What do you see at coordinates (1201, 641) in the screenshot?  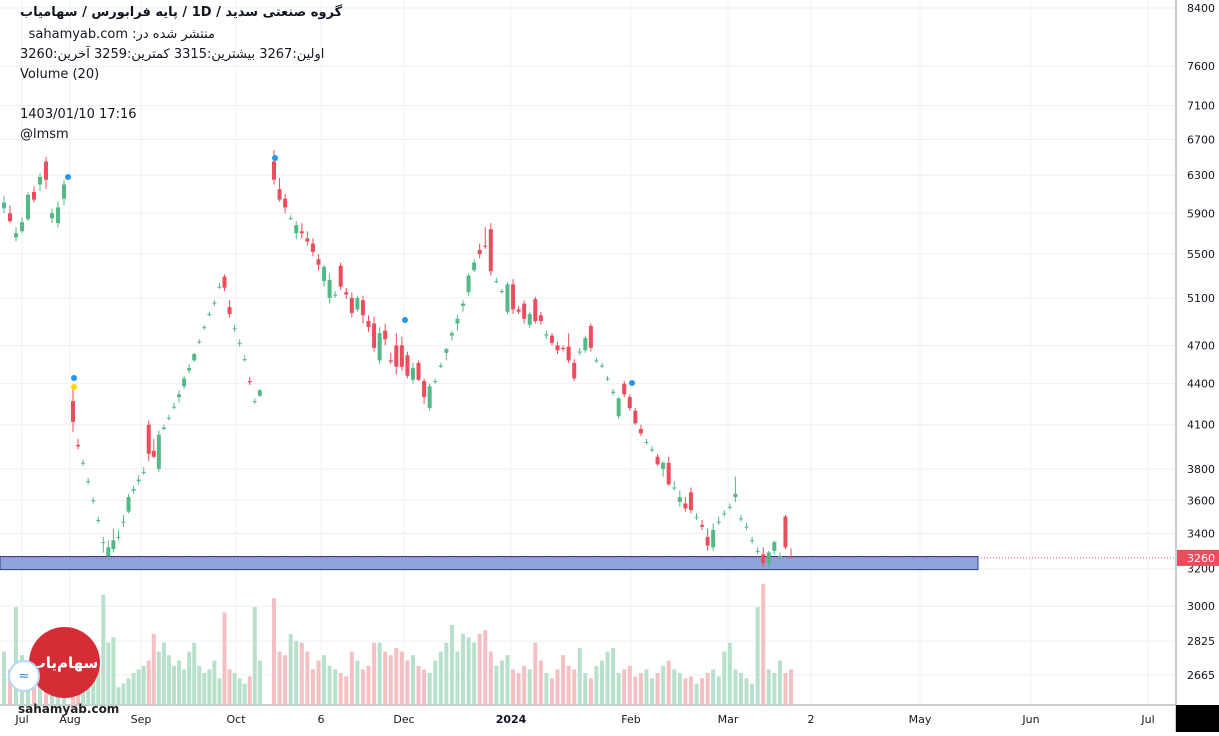 I see `y-tick-label: 2825` at bounding box center [1201, 641].